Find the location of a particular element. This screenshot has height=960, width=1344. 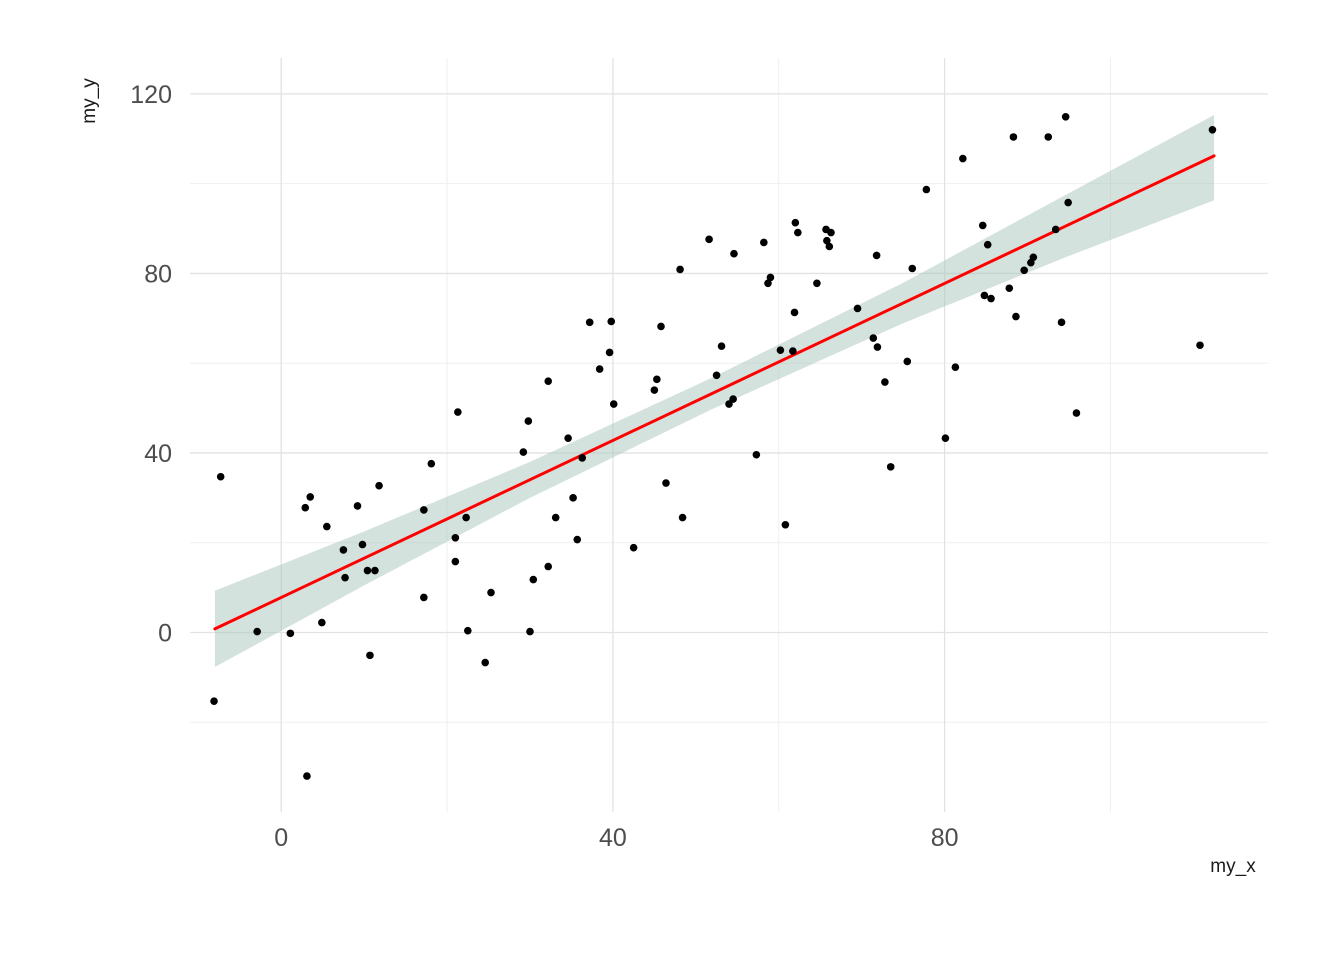

x-tick-label: 80 is located at coordinates (945, 838).